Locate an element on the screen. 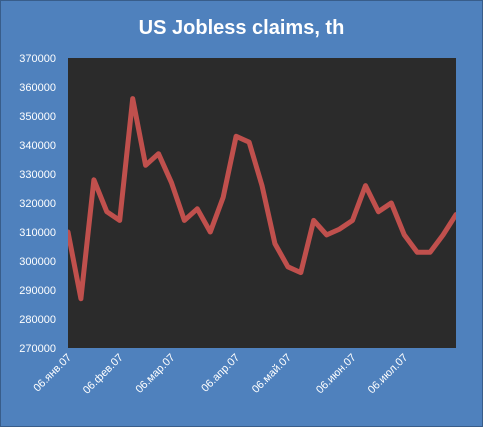  y-tick-label: 280000 is located at coordinates (37, 320).